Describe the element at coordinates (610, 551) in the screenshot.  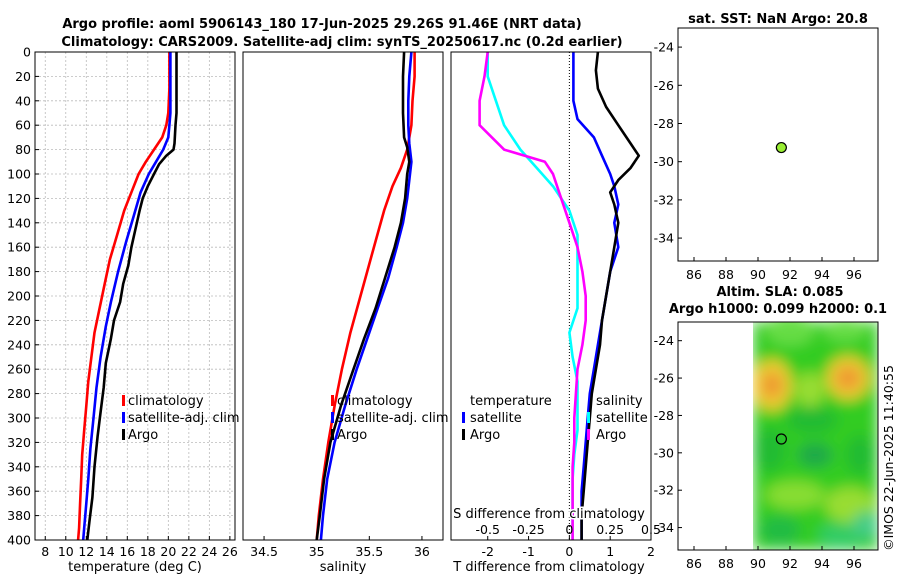
I see `x-tick-label: 1` at that location.